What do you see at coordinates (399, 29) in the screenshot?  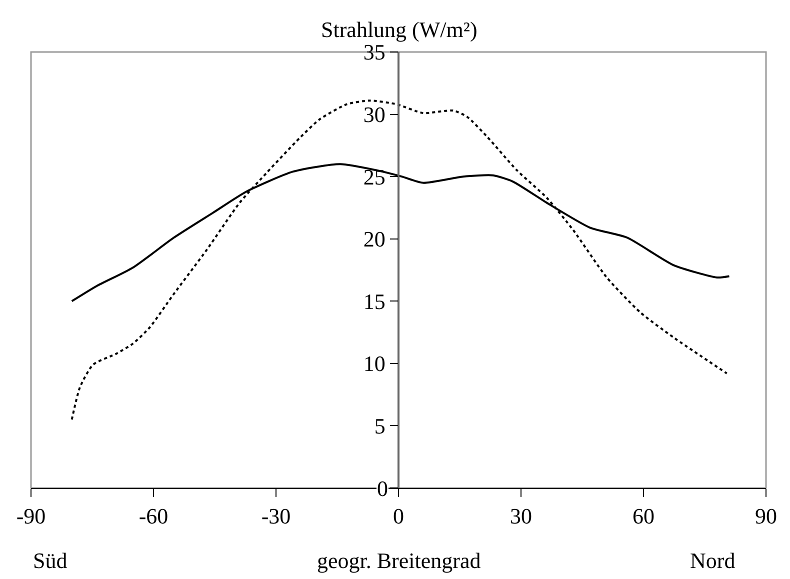 I see `chart-title: Strahlung (W/m²)` at bounding box center [399, 29].